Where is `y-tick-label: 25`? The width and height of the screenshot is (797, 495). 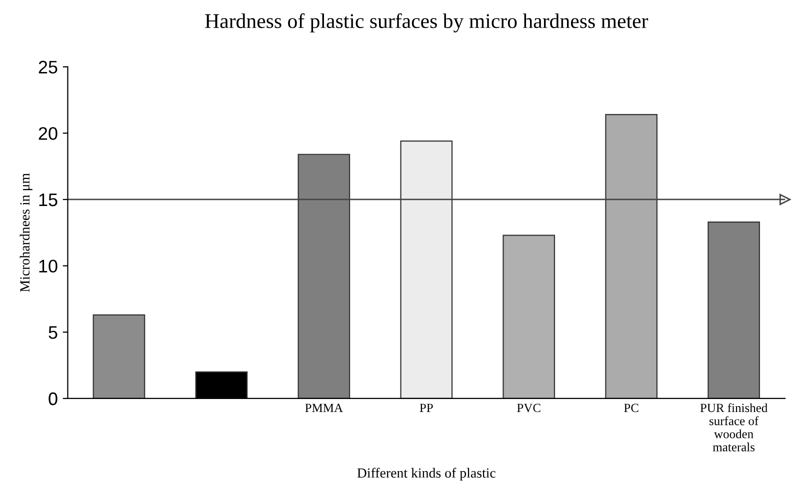
y-tick-label: 25 is located at coordinates (48, 67).